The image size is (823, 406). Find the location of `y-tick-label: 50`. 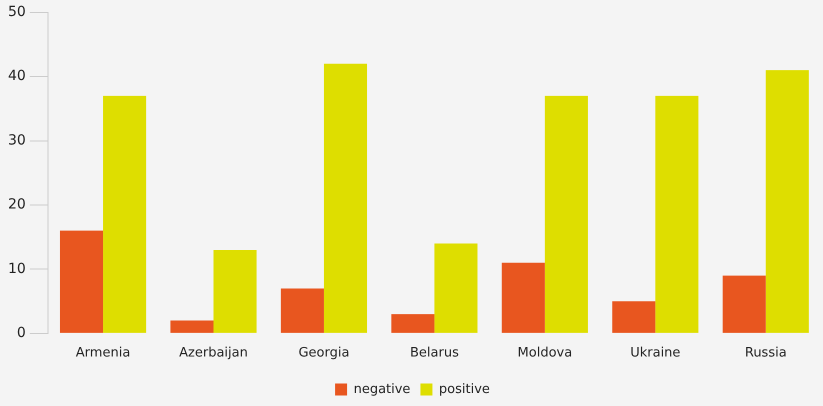

y-tick-label: 50 is located at coordinates (17, 12).